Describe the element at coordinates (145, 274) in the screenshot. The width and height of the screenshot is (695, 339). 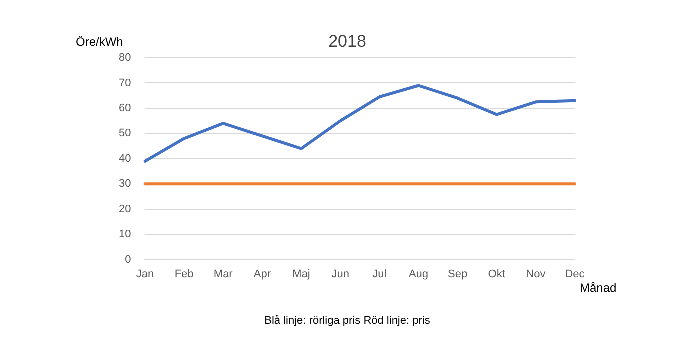
I see `x-tick-label: Jan` at that location.